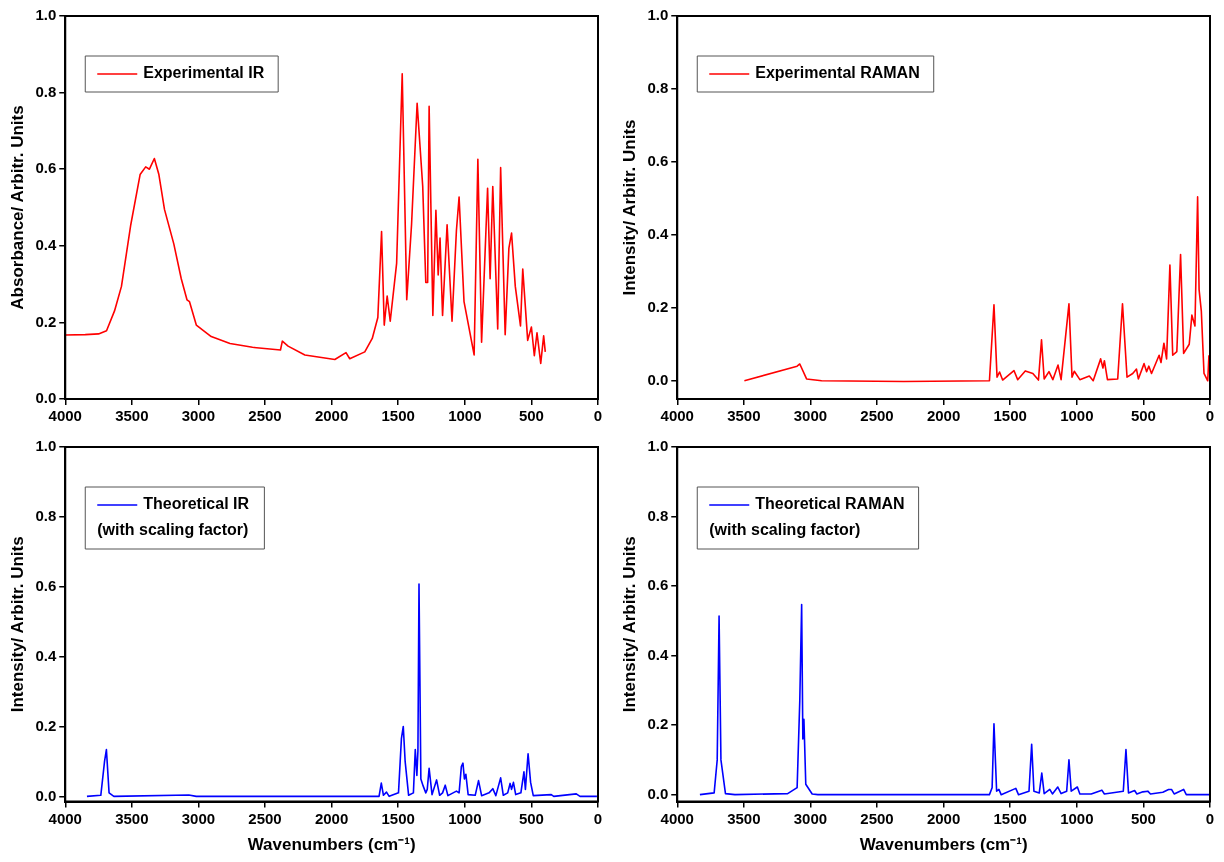 This screenshot has width=1224, height=862. I want to click on y-axis-title: Absorbance/ Arbitr. Units, so click(17, 207).